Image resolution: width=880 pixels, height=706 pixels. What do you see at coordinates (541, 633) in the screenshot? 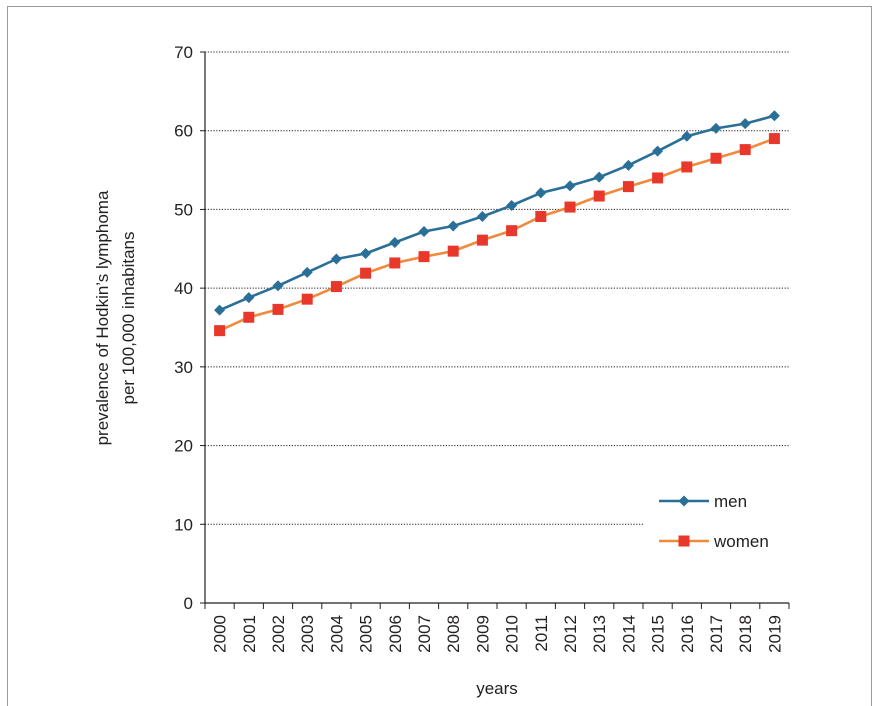
I see `x-tick-label: 2011` at bounding box center [541, 633].